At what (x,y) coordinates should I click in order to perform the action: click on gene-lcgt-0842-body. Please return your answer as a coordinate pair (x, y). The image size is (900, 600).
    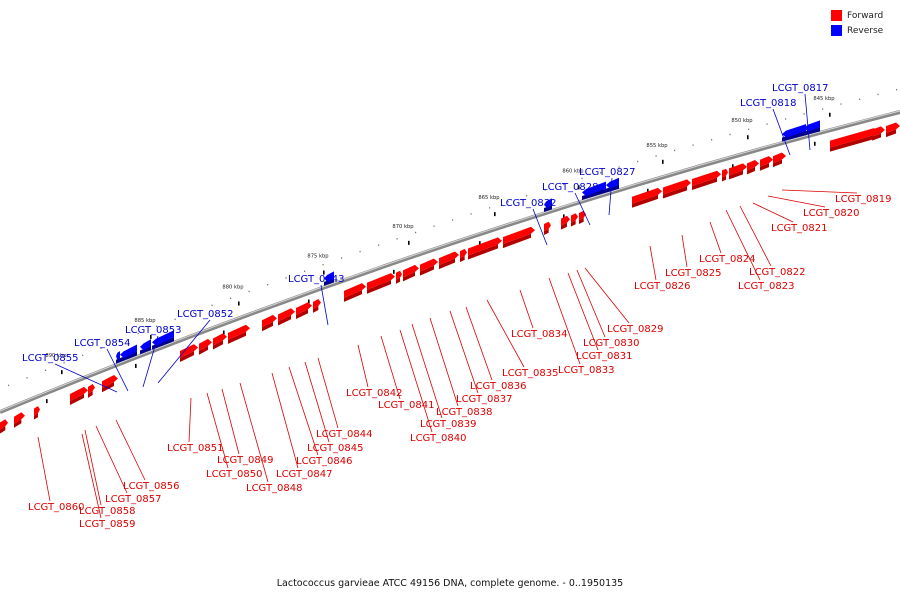
    Looking at the image, I should click on (355, 290).